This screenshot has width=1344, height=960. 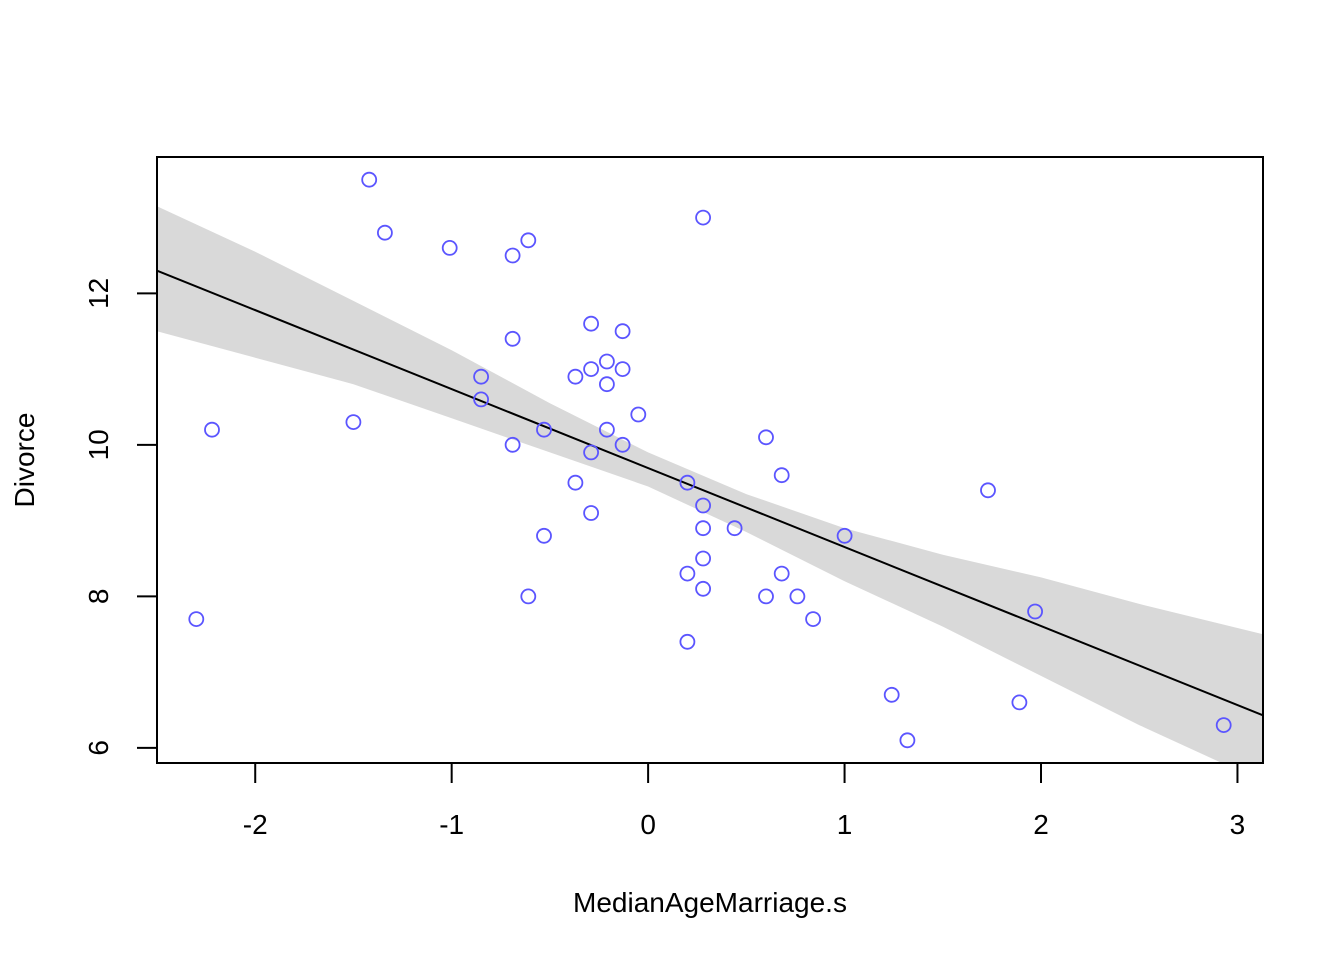 What do you see at coordinates (98, 597) in the screenshot?
I see `y-tick-label: 8` at bounding box center [98, 597].